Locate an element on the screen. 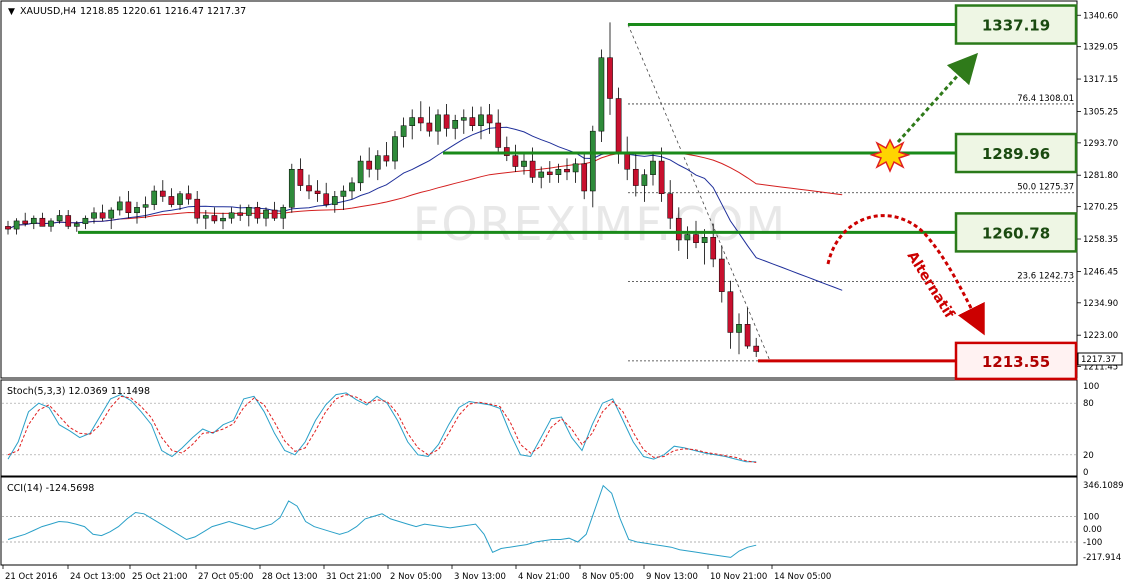  price-tick-label-0: 1340.60 is located at coordinates (1100, 16).